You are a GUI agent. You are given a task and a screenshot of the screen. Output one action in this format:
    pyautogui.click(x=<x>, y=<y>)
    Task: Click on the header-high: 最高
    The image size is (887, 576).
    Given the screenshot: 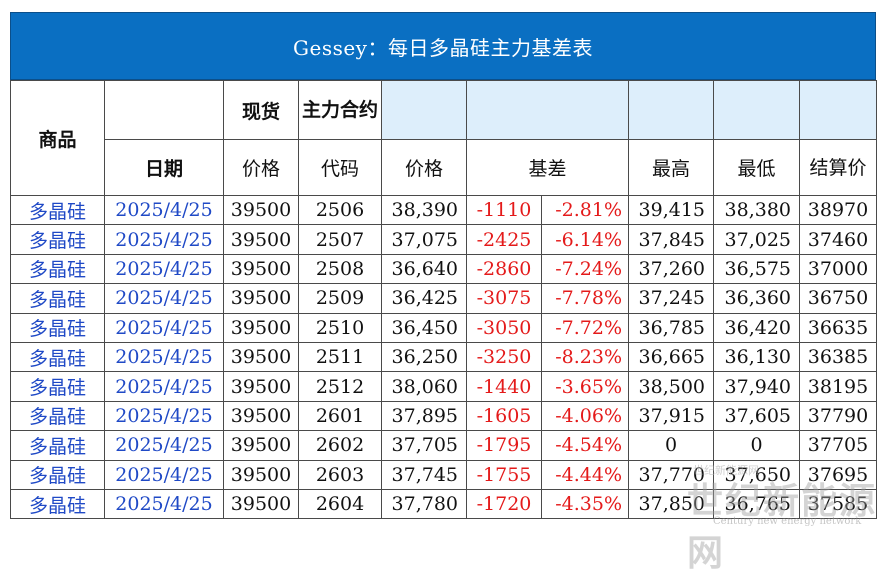 What is the action you would take?
    pyautogui.click(x=671, y=167)
    